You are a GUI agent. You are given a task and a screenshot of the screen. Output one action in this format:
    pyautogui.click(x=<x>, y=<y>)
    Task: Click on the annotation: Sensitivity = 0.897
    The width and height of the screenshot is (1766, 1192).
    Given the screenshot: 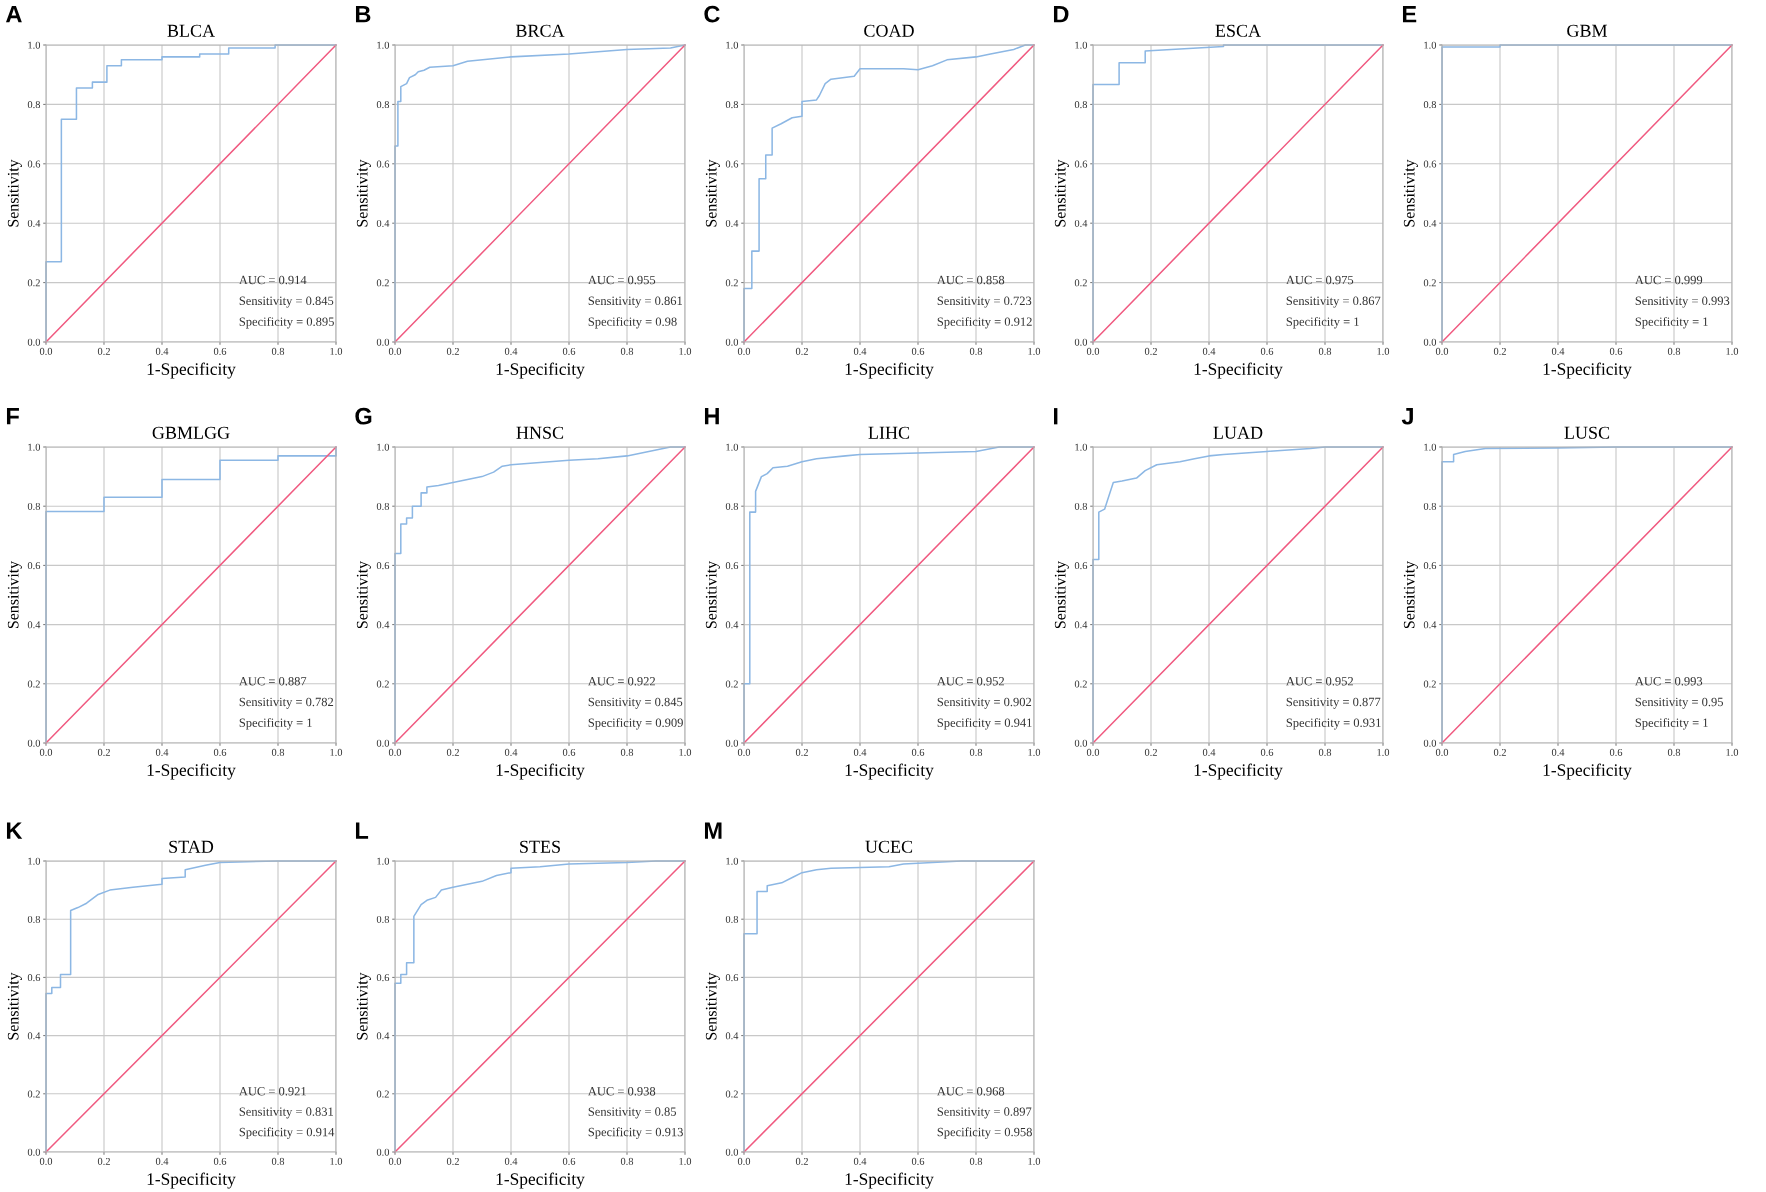 What is the action you would take?
    pyautogui.click(x=984, y=1113)
    